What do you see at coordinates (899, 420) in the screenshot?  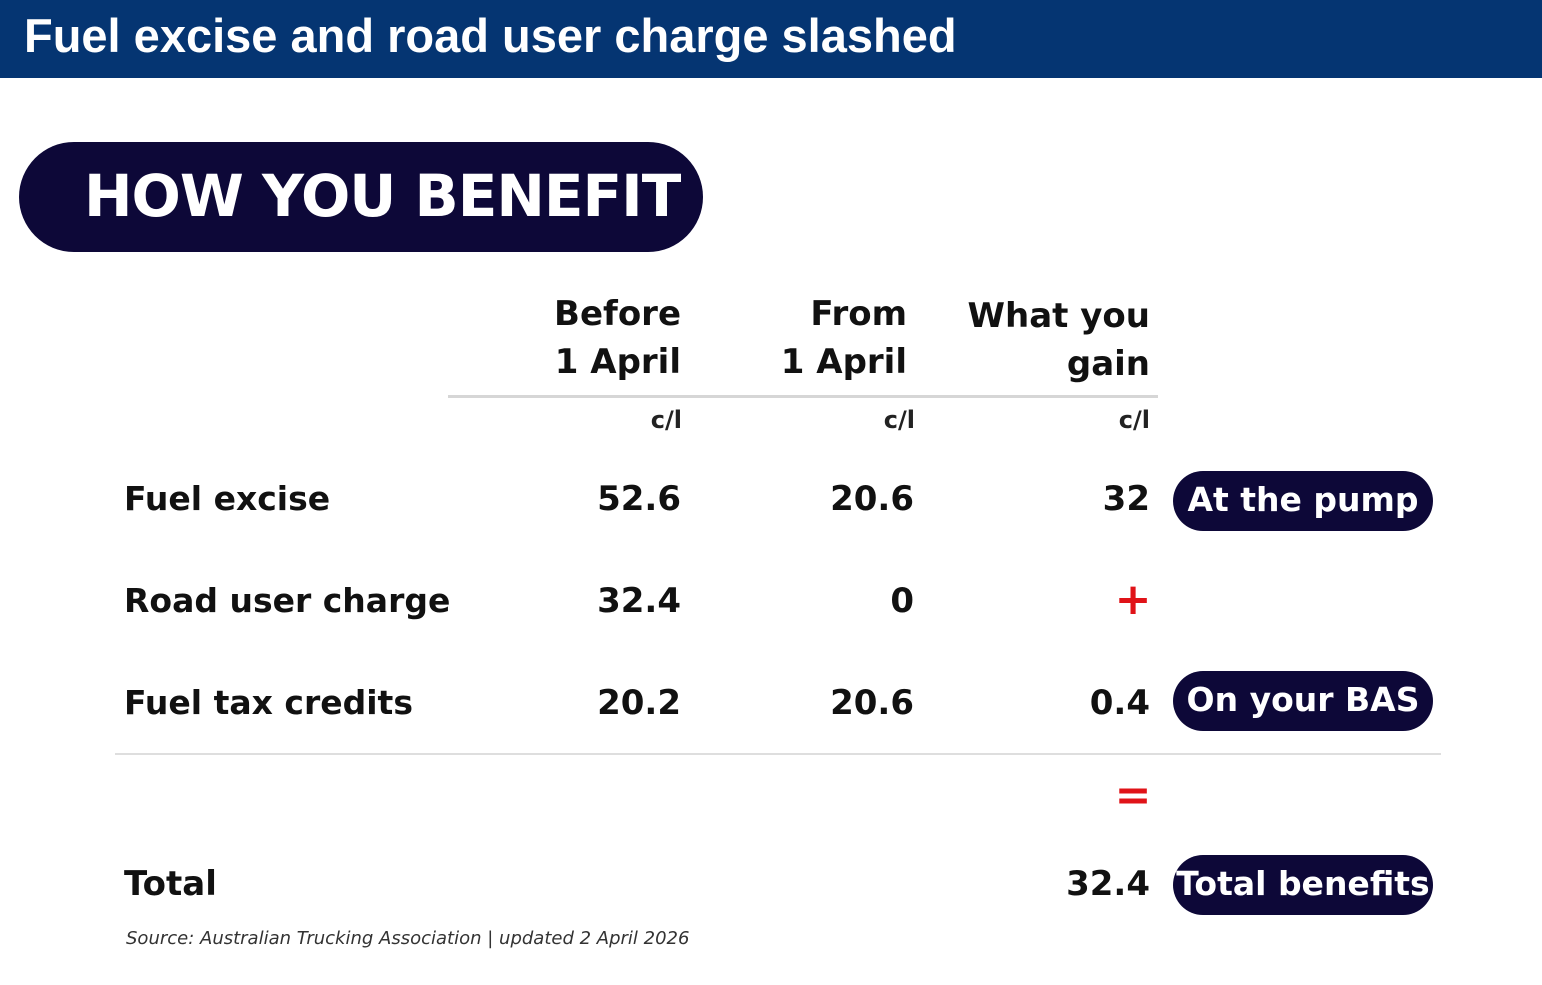 I see `unit-from: c/l` at bounding box center [899, 420].